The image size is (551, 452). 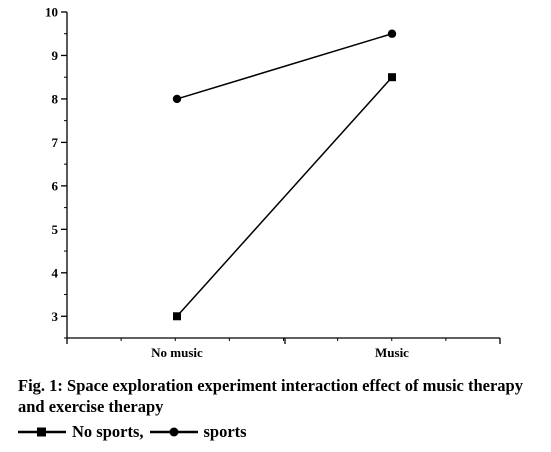 What do you see at coordinates (42, 432) in the screenshot?
I see `square-marker-icon` at bounding box center [42, 432].